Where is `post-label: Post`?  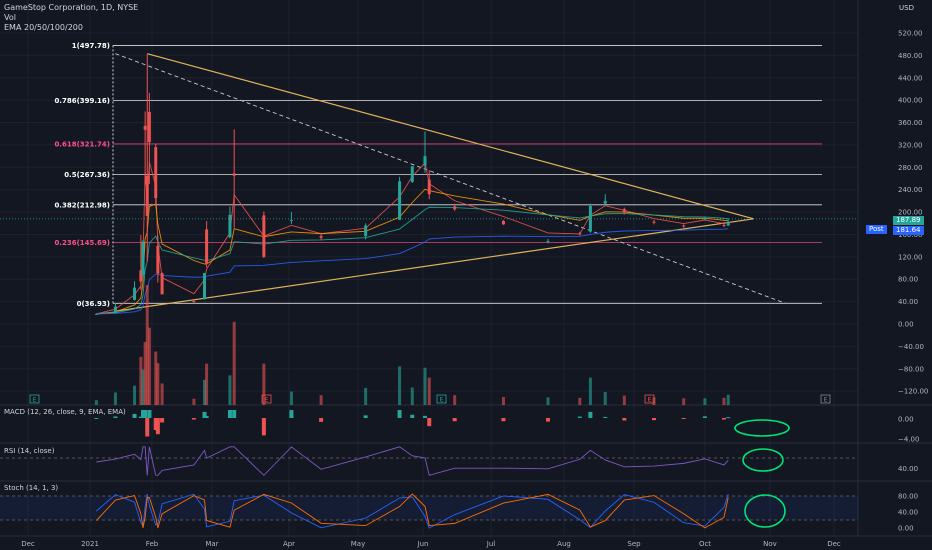
post-label: Post is located at coordinates (876, 229).